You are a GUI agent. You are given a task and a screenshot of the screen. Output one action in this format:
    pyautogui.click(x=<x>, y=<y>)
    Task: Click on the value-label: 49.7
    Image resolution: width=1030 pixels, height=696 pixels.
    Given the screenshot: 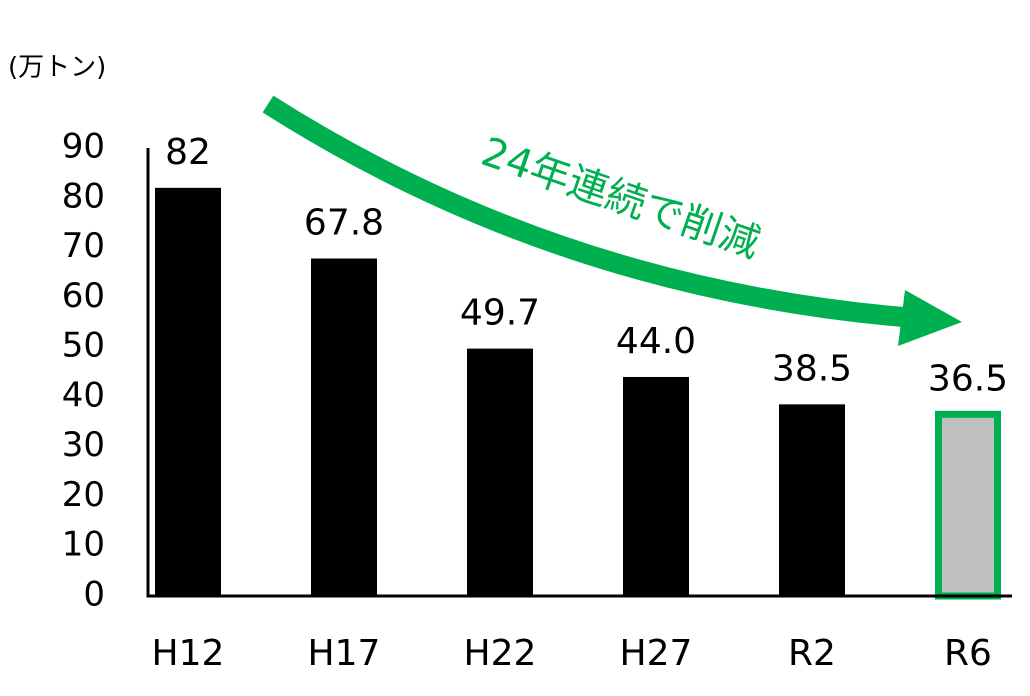 What is the action you would take?
    pyautogui.click(x=500, y=313)
    